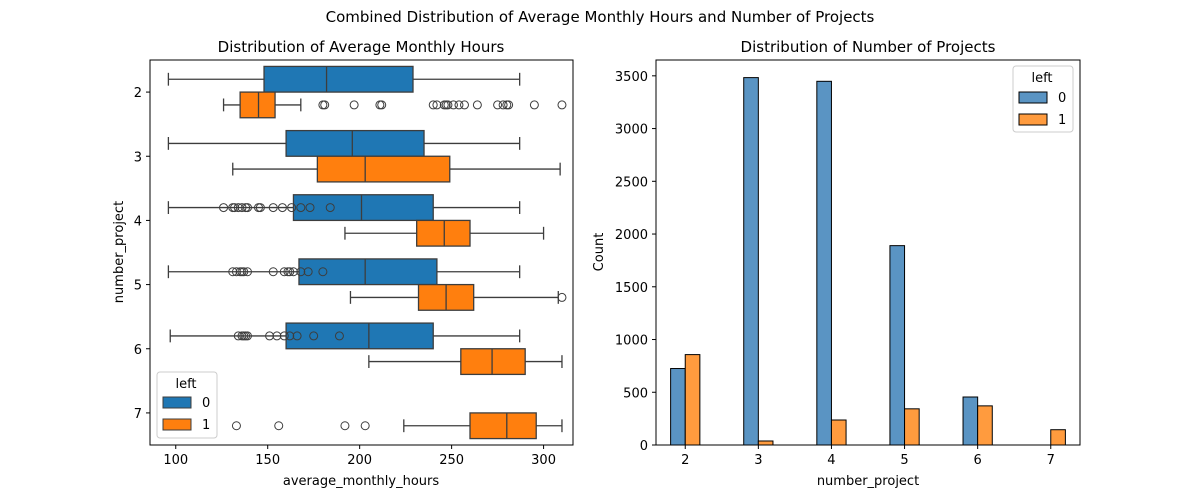 This screenshot has width=1200, height=500. What do you see at coordinates (138, 286) in the screenshot?
I see `boxplot-ytick-label: 5` at bounding box center [138, 286].